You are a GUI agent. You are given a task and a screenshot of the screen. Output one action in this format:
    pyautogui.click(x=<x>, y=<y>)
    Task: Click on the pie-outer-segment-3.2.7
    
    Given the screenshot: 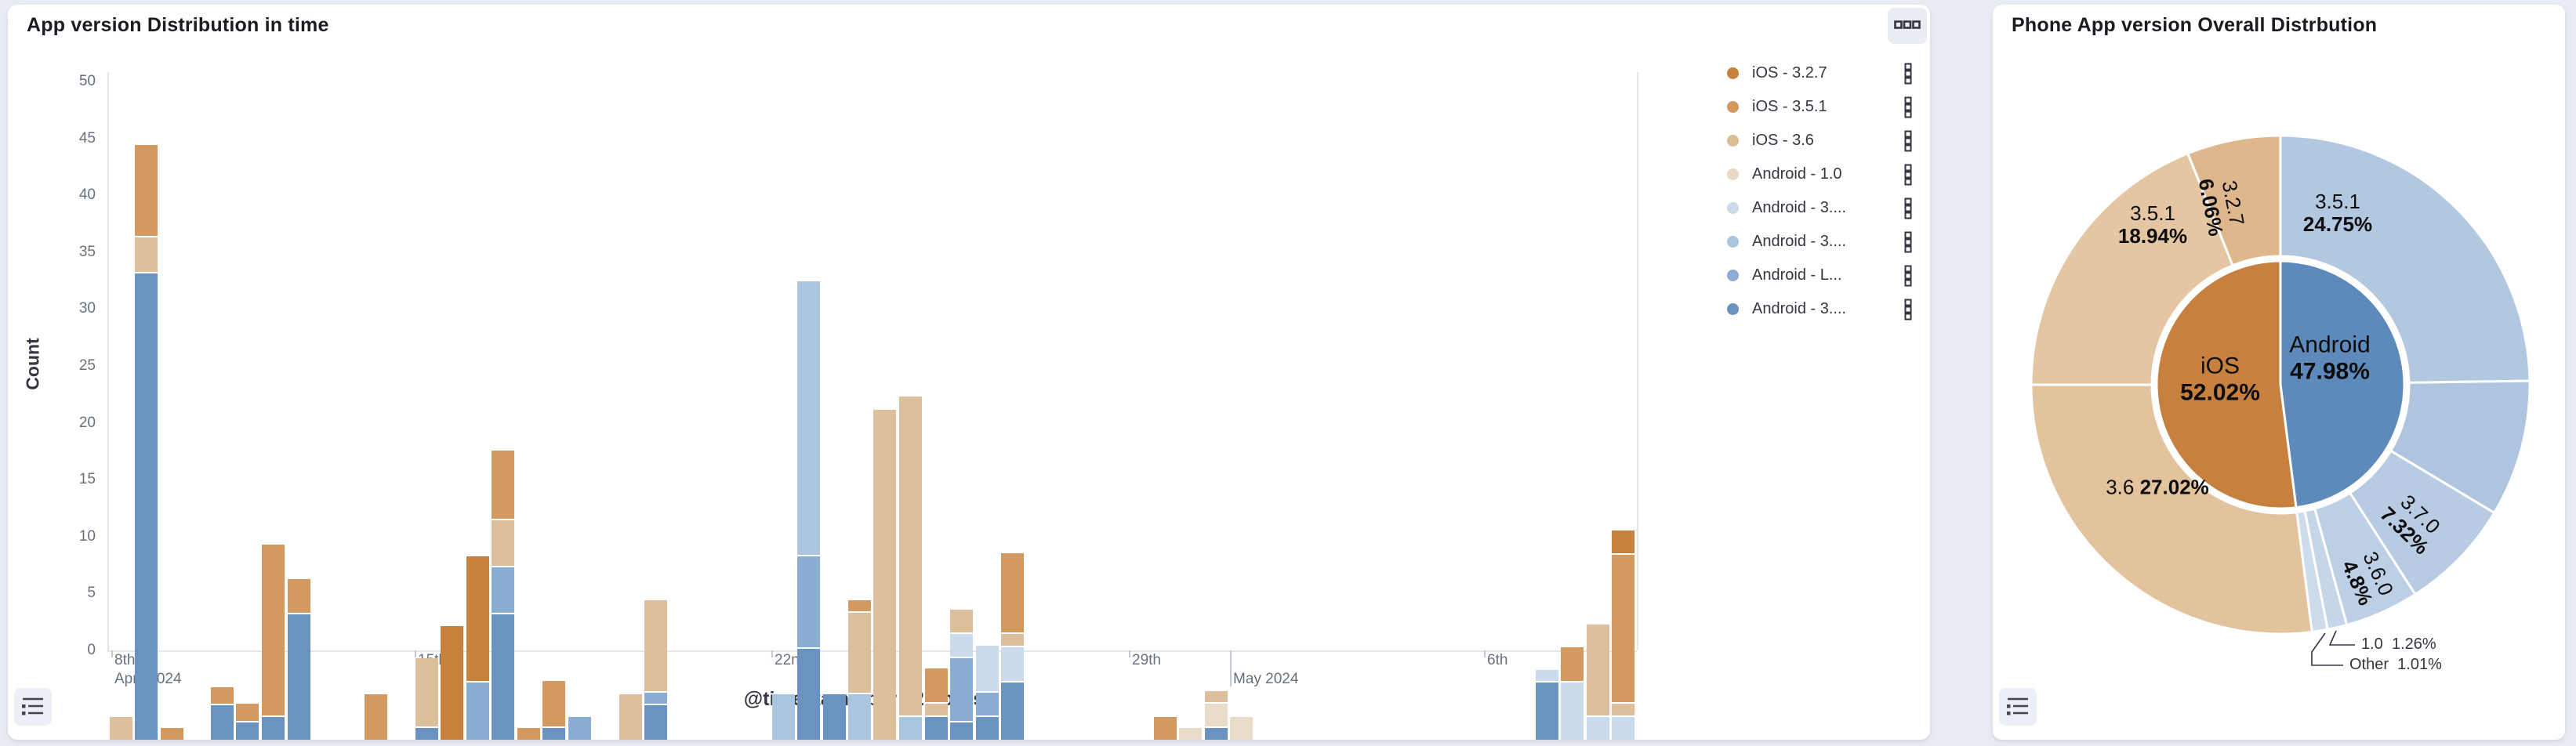 What is the action you would take?
    pyautogui.click(x=2234, y=200)
    